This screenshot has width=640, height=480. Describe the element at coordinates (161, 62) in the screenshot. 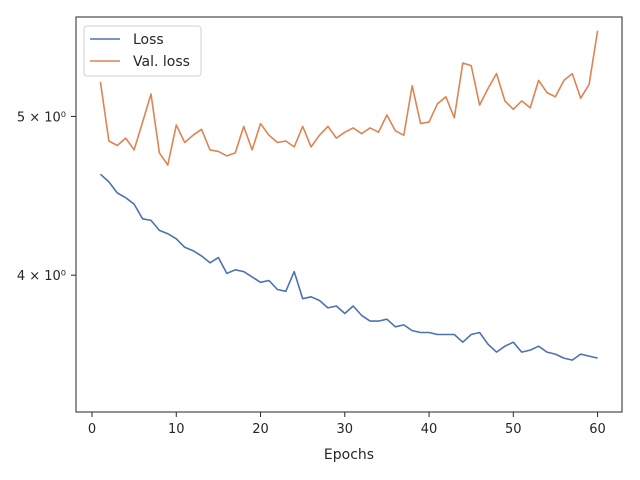

I see `legend-label-val-loss: Val. loss` at that location.